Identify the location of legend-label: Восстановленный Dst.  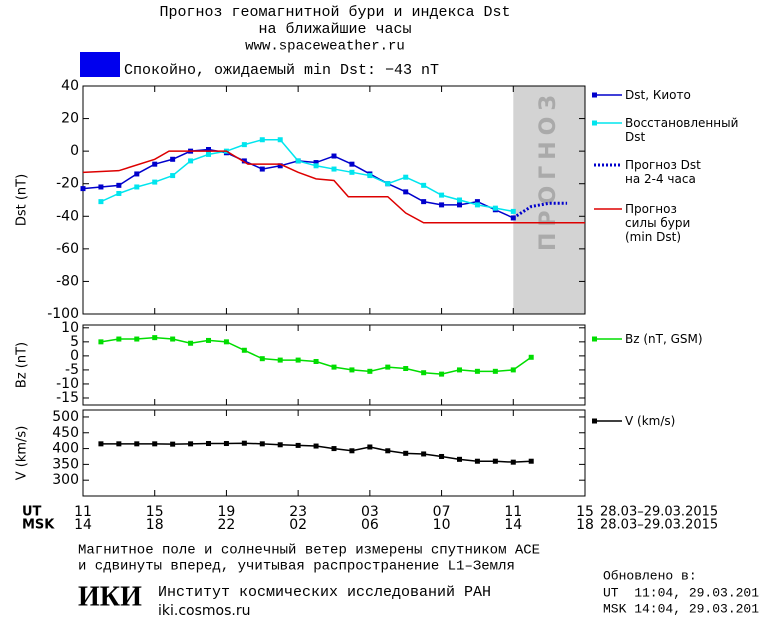
(682, 130).